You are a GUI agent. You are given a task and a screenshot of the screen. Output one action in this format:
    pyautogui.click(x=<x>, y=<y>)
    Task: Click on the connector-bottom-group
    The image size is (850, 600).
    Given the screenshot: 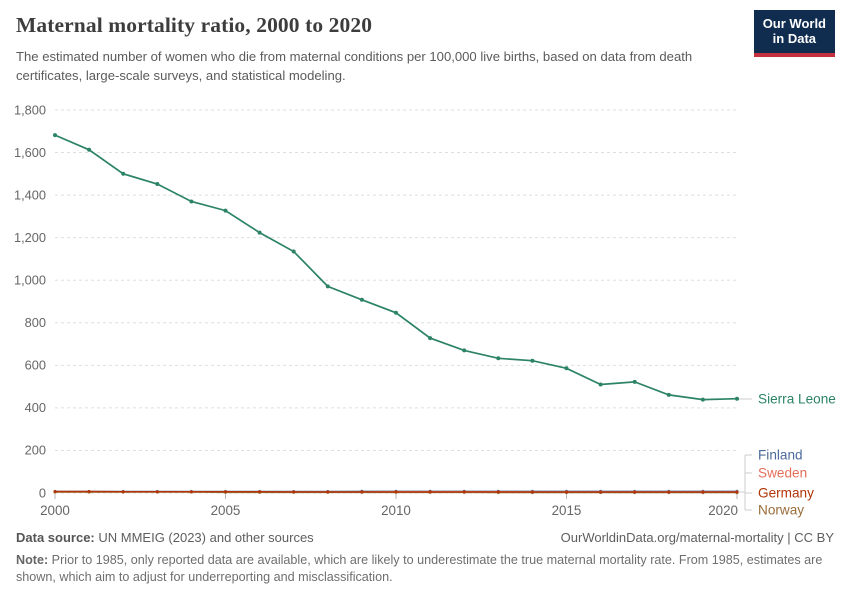 What is the action you would take?
    pyautogui.click(x=745, y=482)
    